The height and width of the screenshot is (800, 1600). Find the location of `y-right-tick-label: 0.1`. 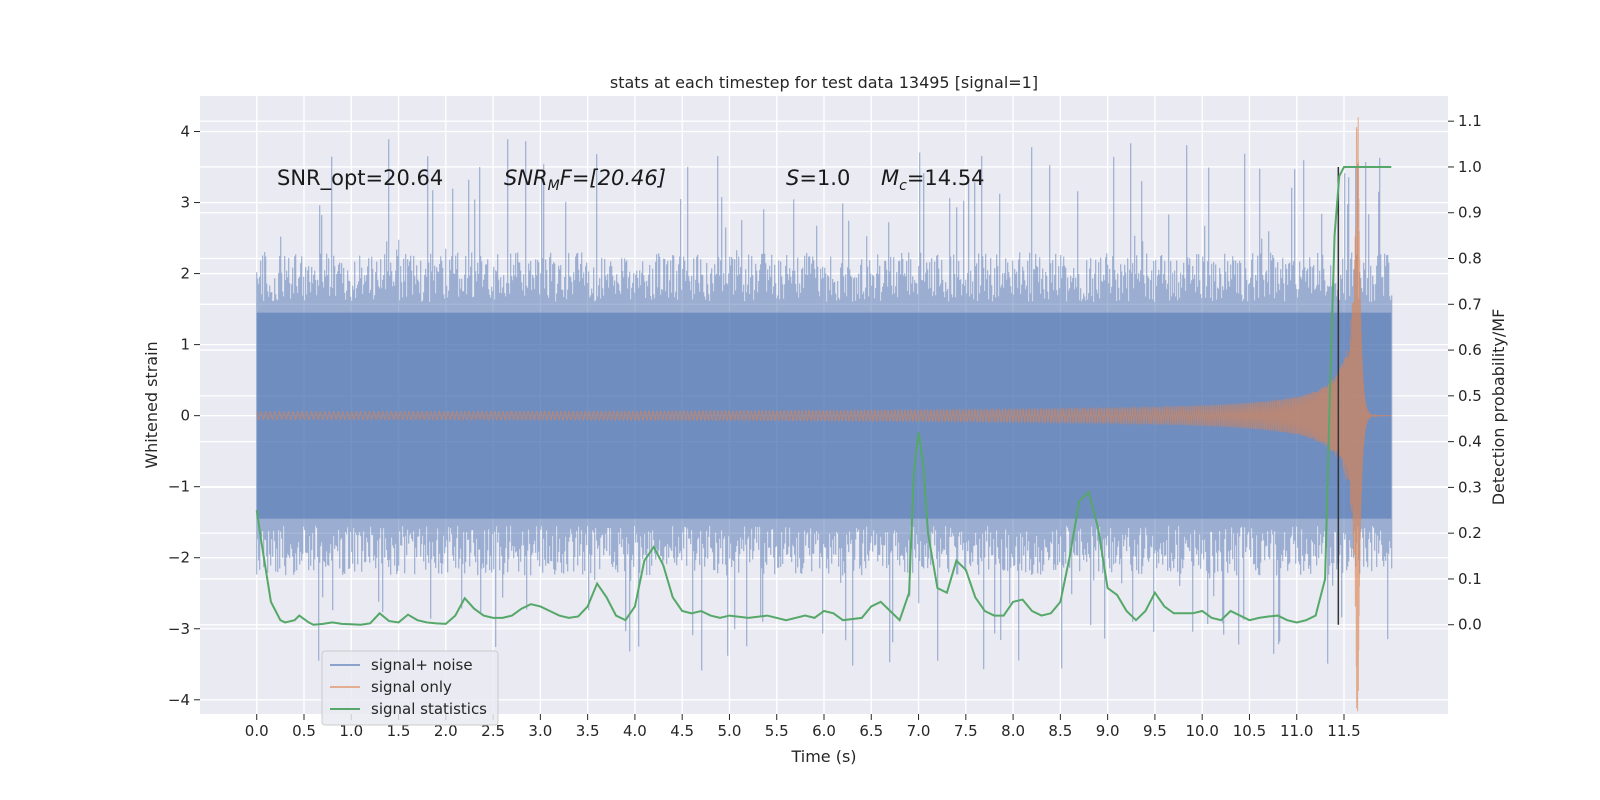

y-right-tick-label: 0.1 is located at coordinates (1470, 579).